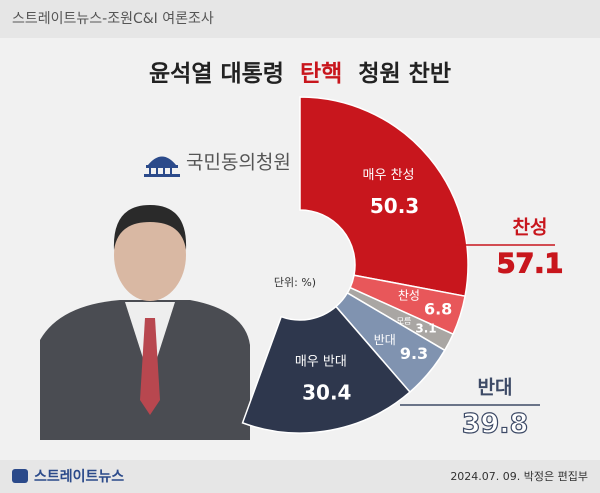  What do you see at coordinates (79, 476) in the screenshot?
I see `footer-brand: 스트레이트뉴스` at bounding box center [79, 476].